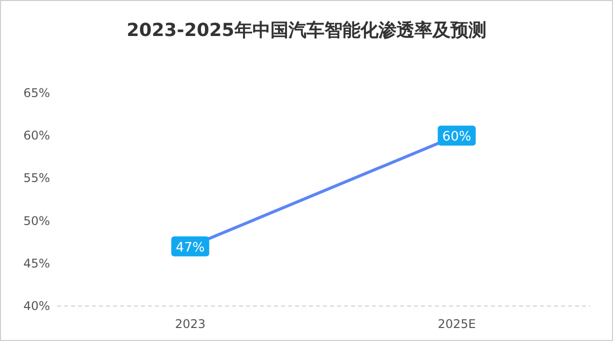 The width and height of the screenshot is (613, 341). I want to click on y-tick-label: 50%, so click(36, 221).